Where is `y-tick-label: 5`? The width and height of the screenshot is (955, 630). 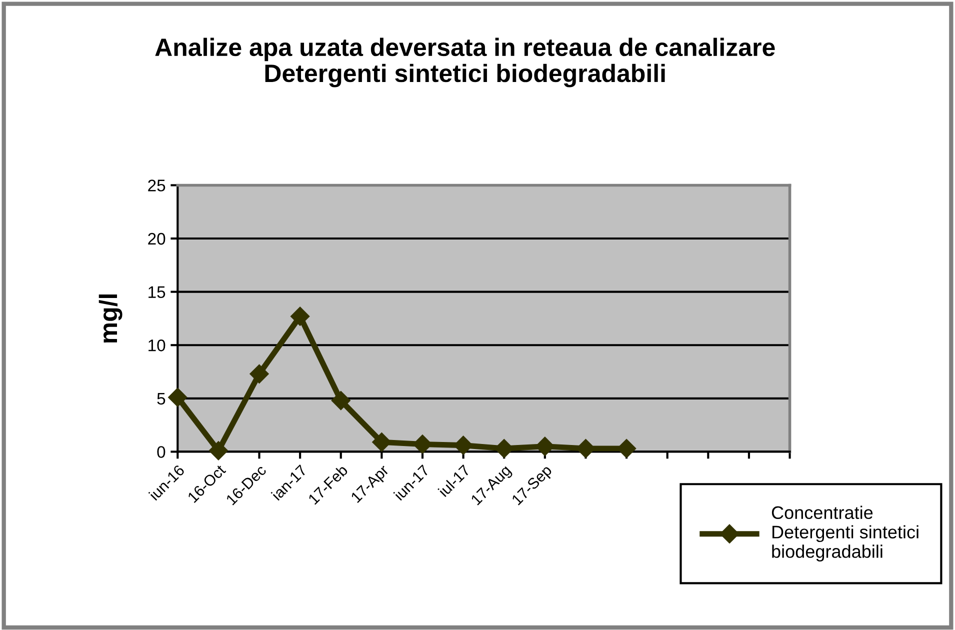 y-tick-label: 5 is located at coordinates (161, 398).